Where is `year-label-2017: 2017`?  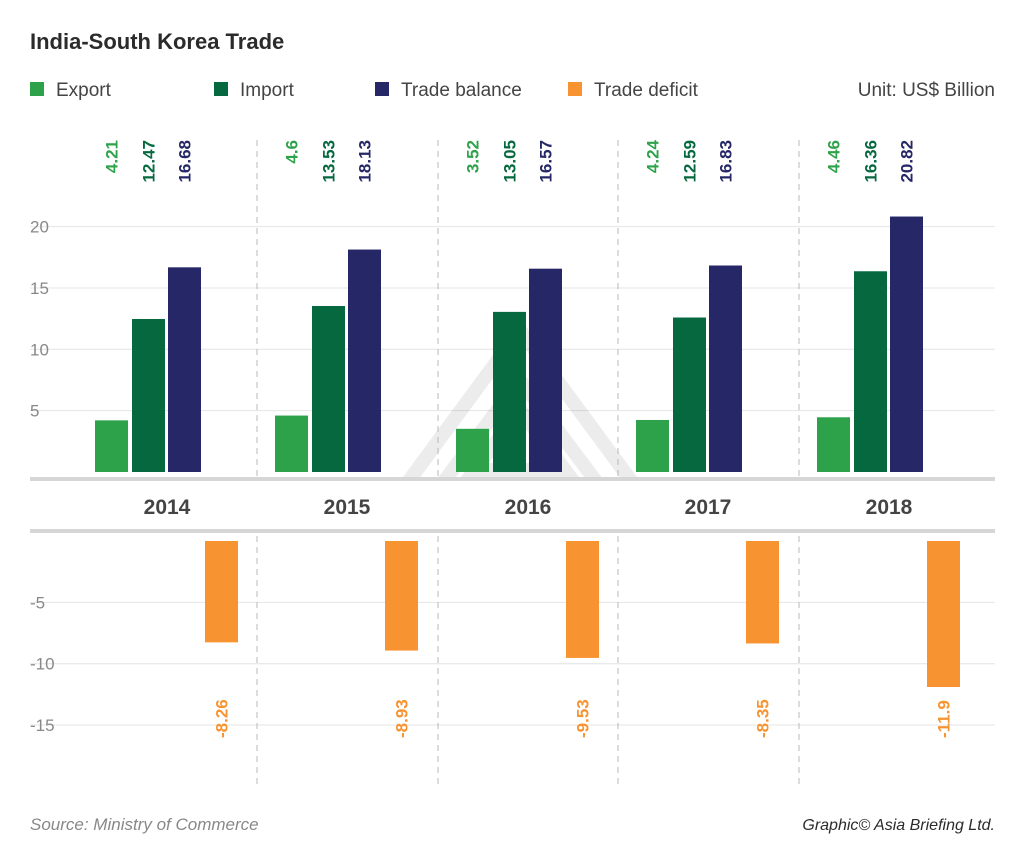
year-label-2017: 2017 is located at coordinates (708, 507).